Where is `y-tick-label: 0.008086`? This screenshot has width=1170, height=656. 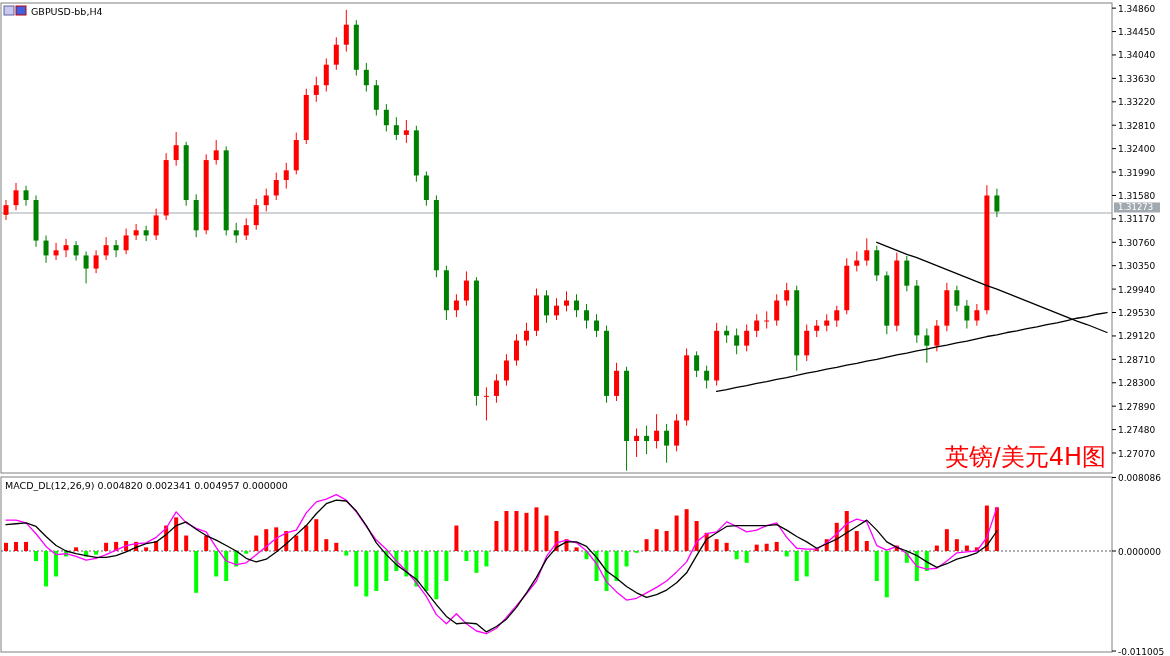 y-tick-label: 0.008086 is located at coordinates (1140, 477).